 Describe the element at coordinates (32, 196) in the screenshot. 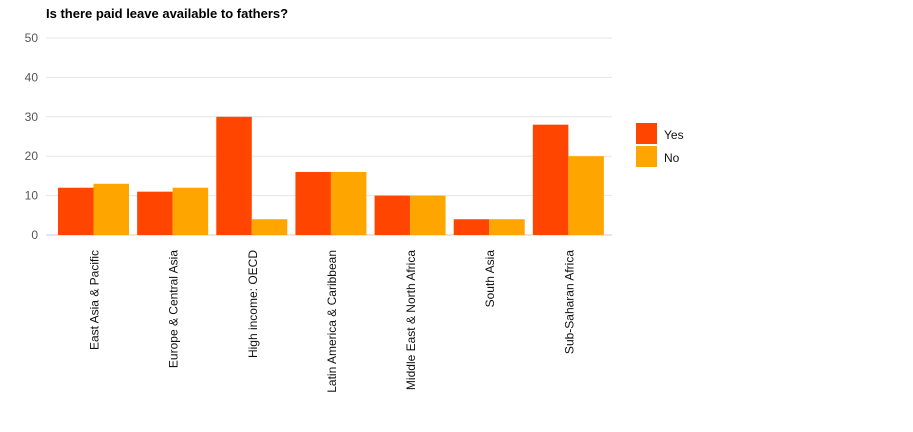

I see `y-tick-label: 10` at that location.